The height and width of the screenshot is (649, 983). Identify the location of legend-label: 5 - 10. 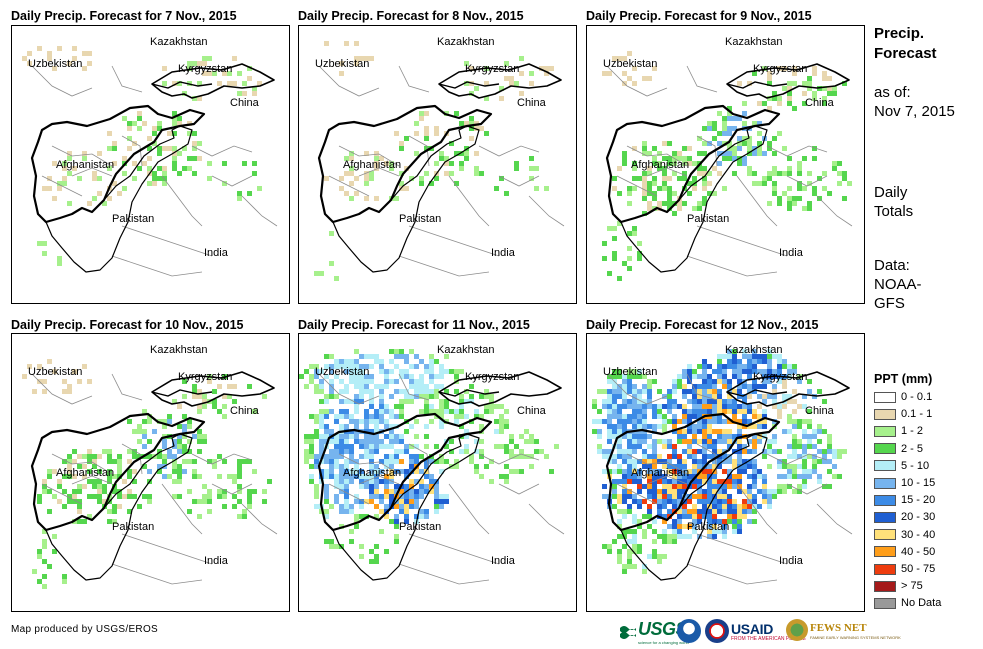
(915, 465).